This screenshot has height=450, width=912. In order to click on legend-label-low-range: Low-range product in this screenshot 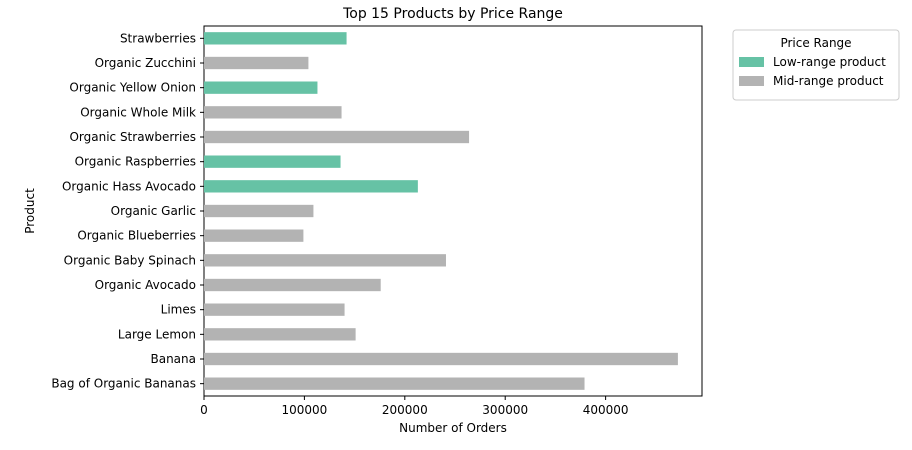, I will do `click(829, 62)`.